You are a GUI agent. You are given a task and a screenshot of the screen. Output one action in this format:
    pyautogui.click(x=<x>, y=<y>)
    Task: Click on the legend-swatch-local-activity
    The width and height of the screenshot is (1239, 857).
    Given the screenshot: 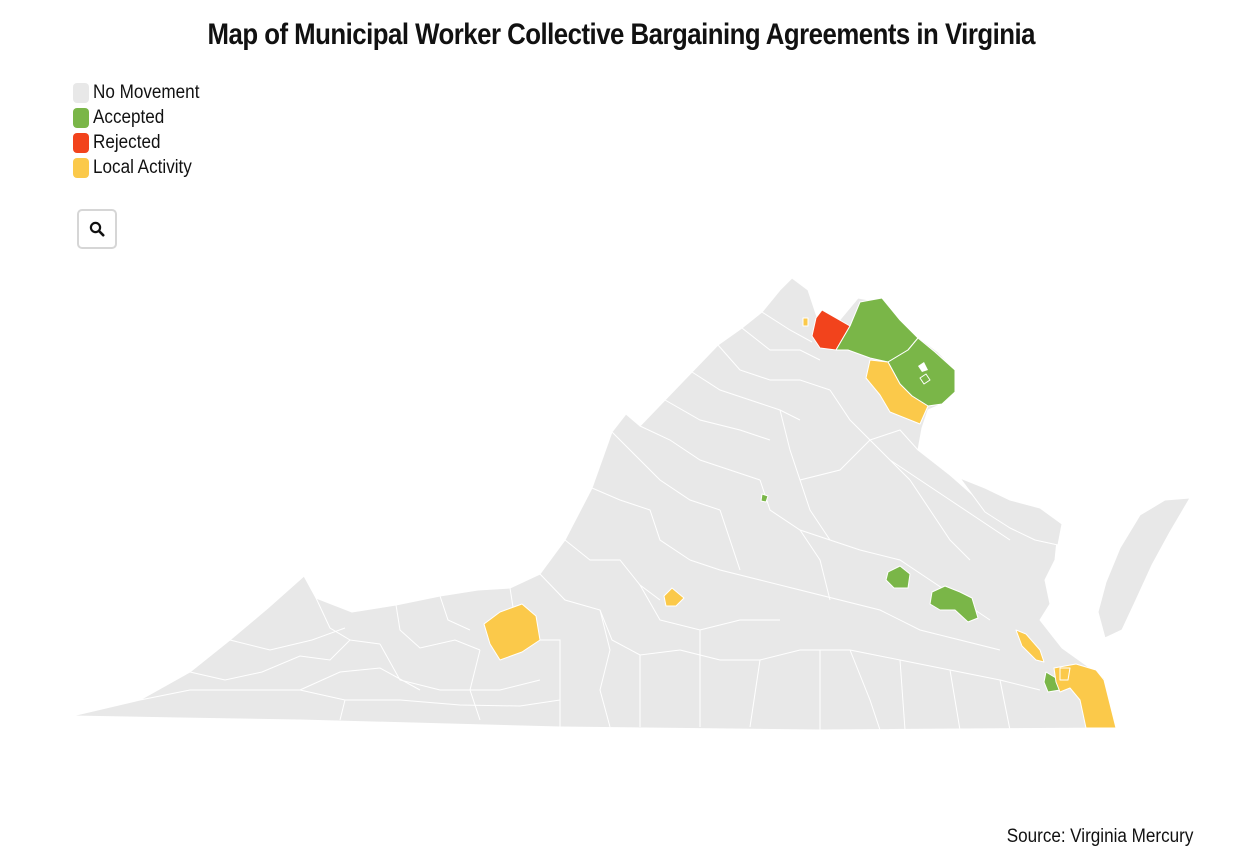 What is the action you would take?
    pyautogui.click(x=81, y=167)
    